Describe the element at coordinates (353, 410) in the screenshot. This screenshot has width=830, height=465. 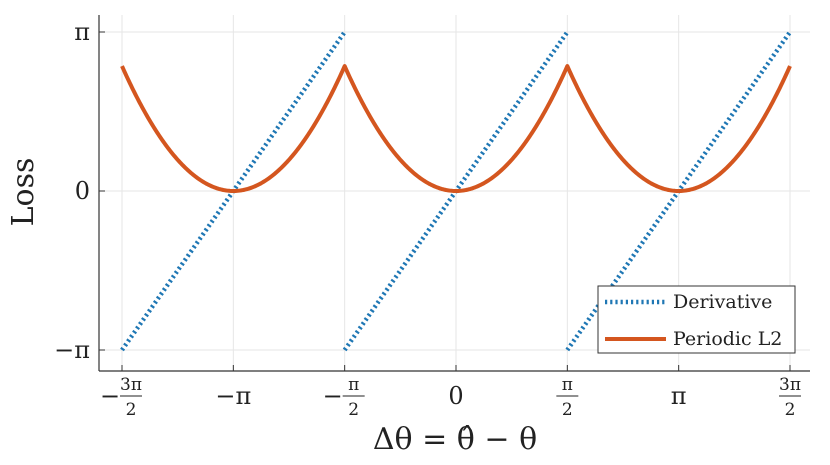
I see `x-tick-denominator-2: 2` at that location.